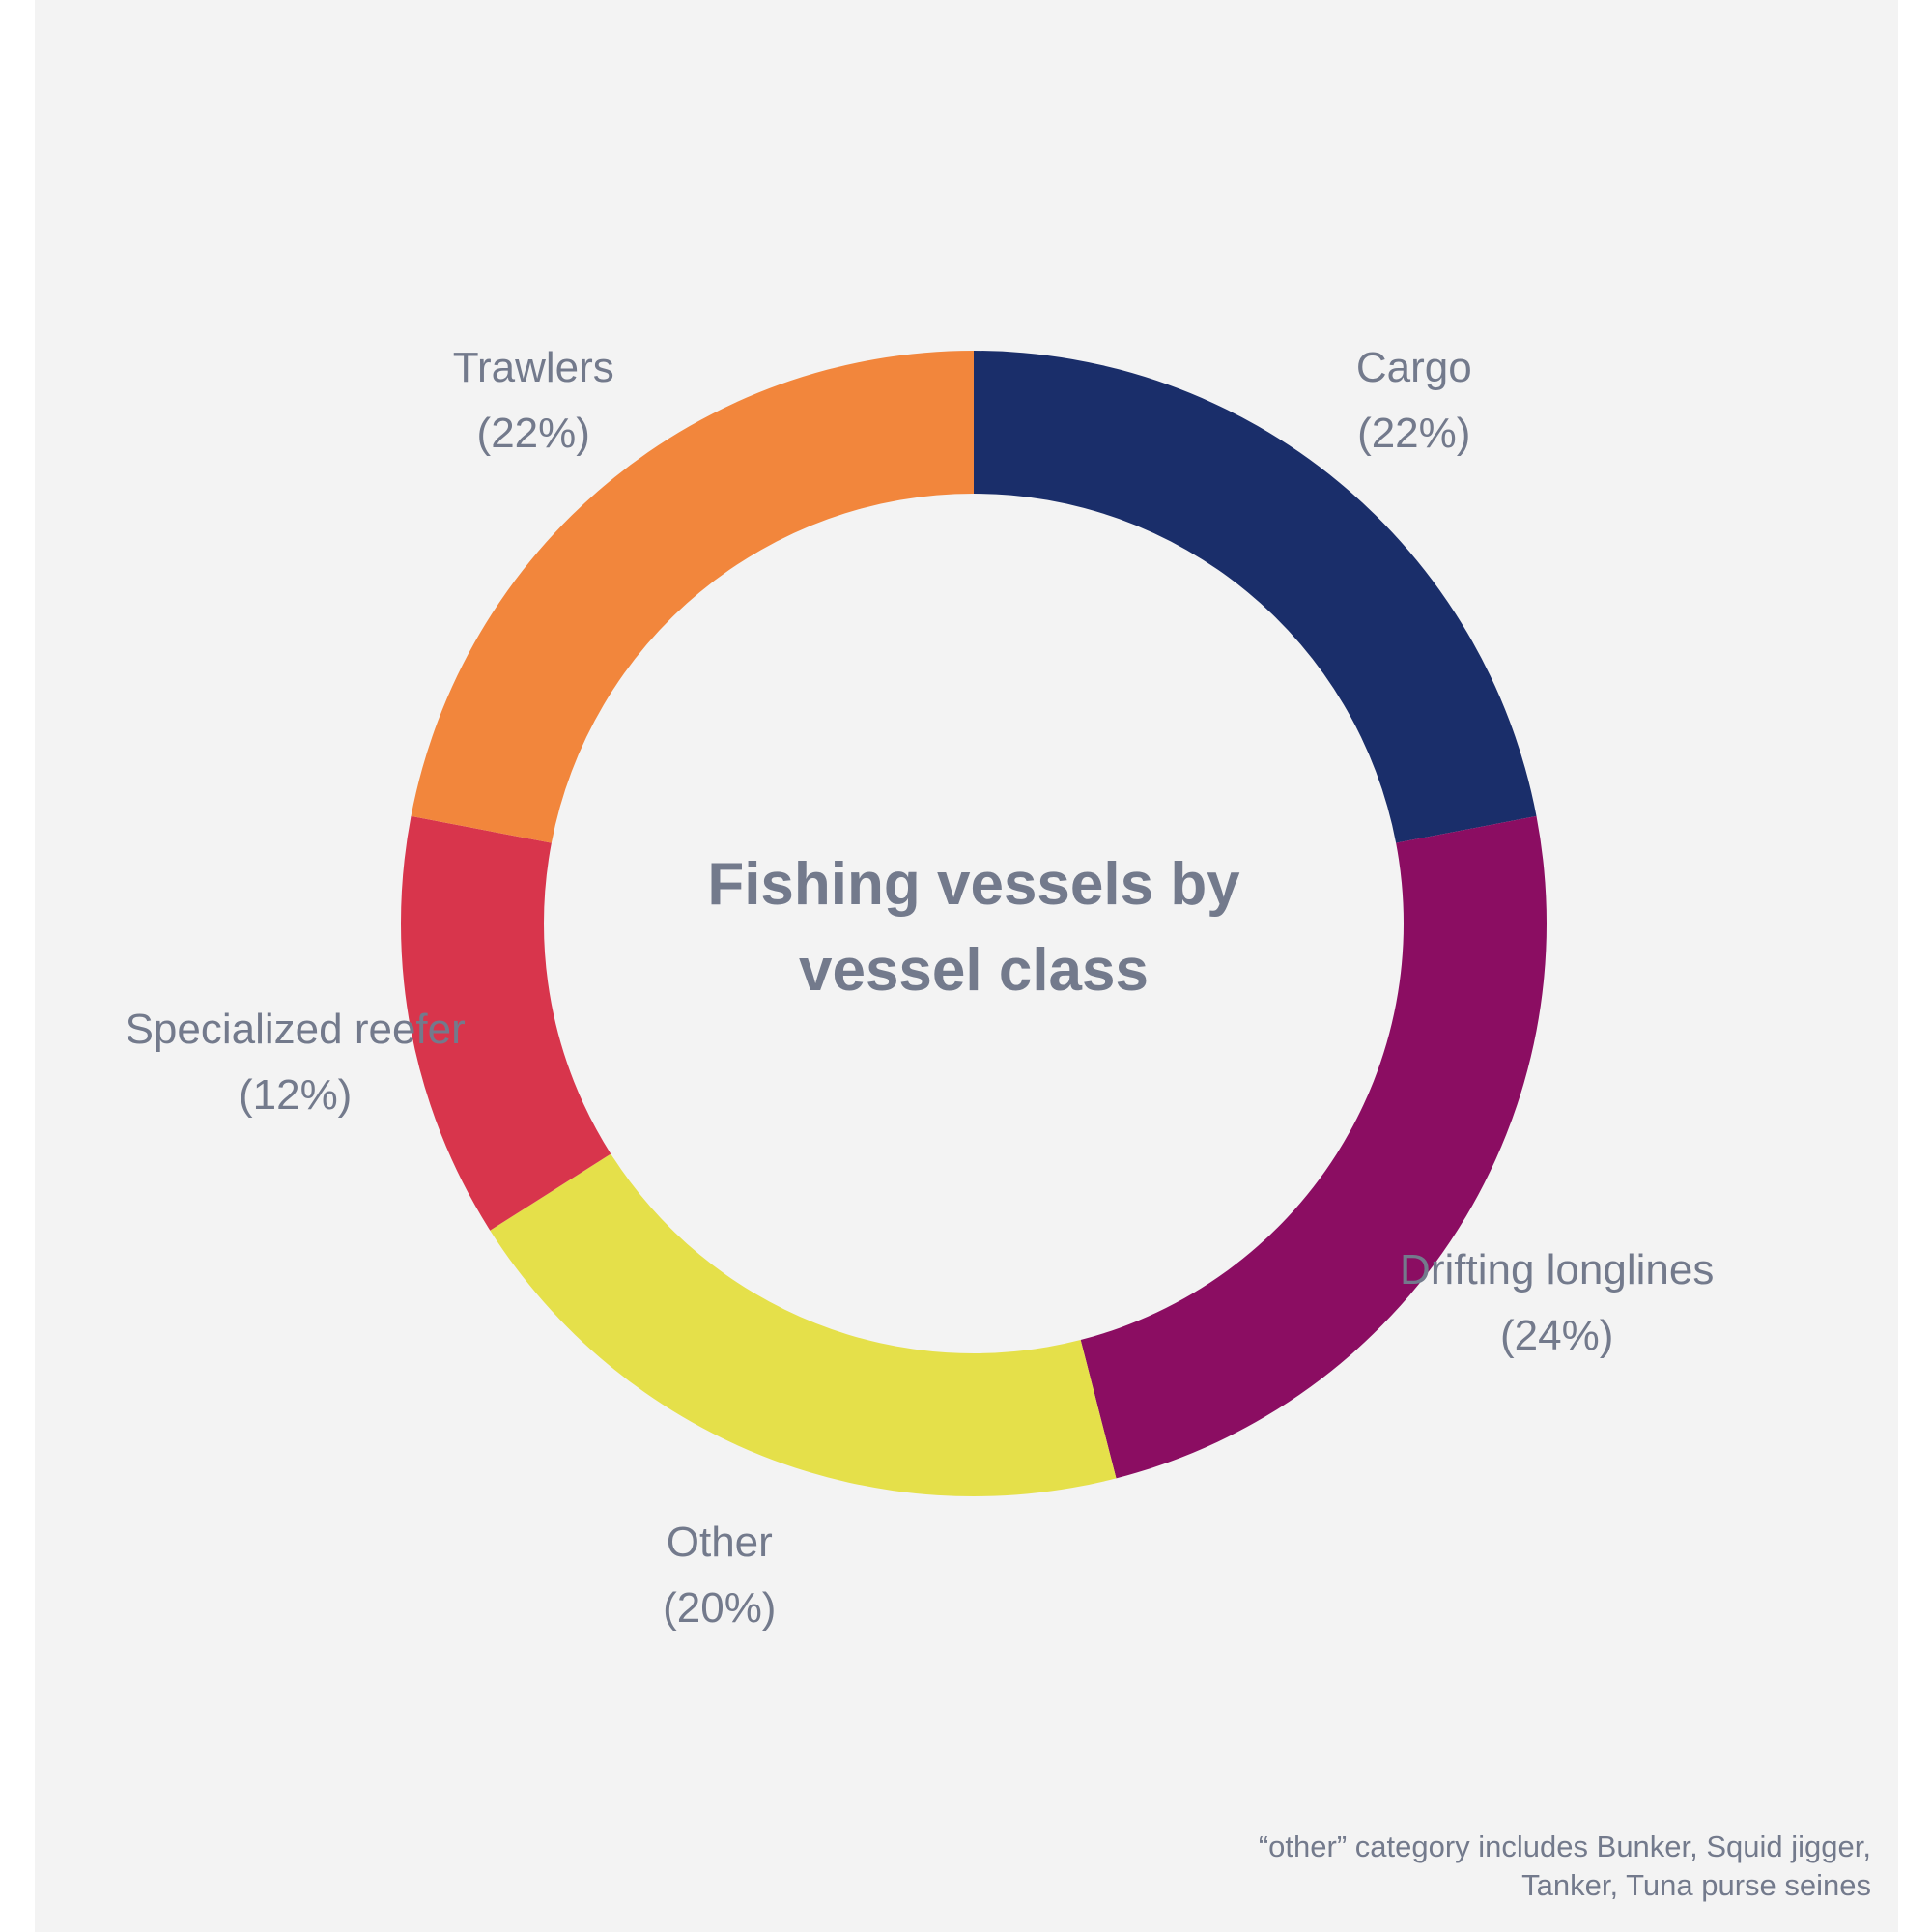  Describe the element at coordinates (533, 433) in the screenshot. I see `slice-percent-trawlers: (22%)` at that location.